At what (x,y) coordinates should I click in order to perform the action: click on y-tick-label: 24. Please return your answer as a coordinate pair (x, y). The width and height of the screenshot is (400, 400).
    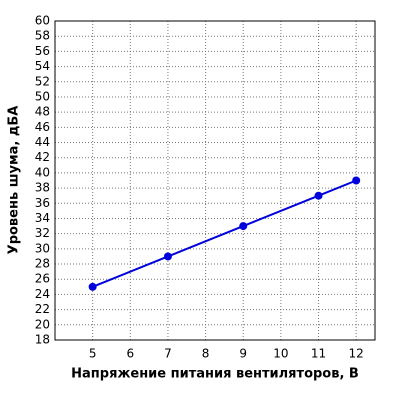
    Looking at the image, I should click on (42, 294).